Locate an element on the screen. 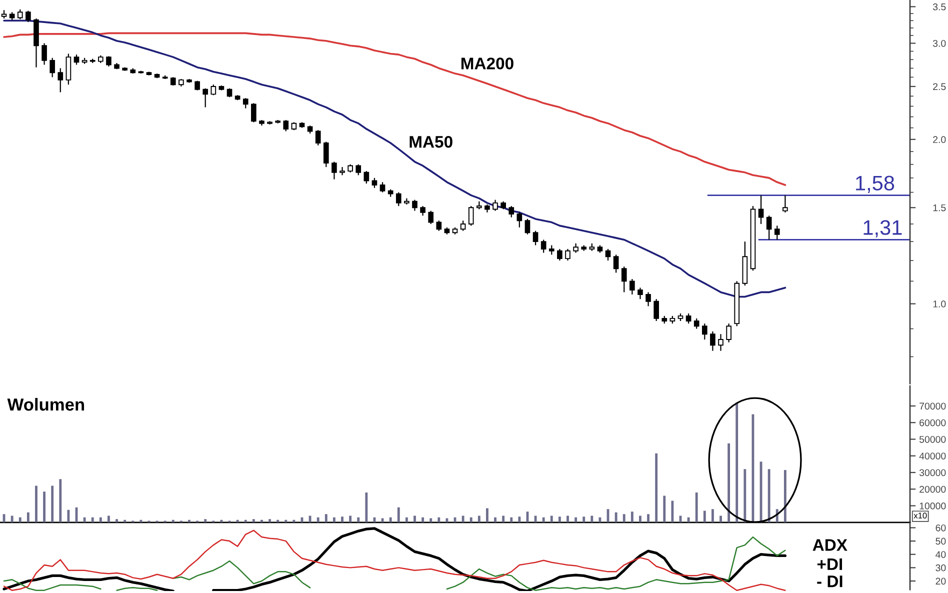  y-tick-label: 50000 is located at coordinates (932, 439).